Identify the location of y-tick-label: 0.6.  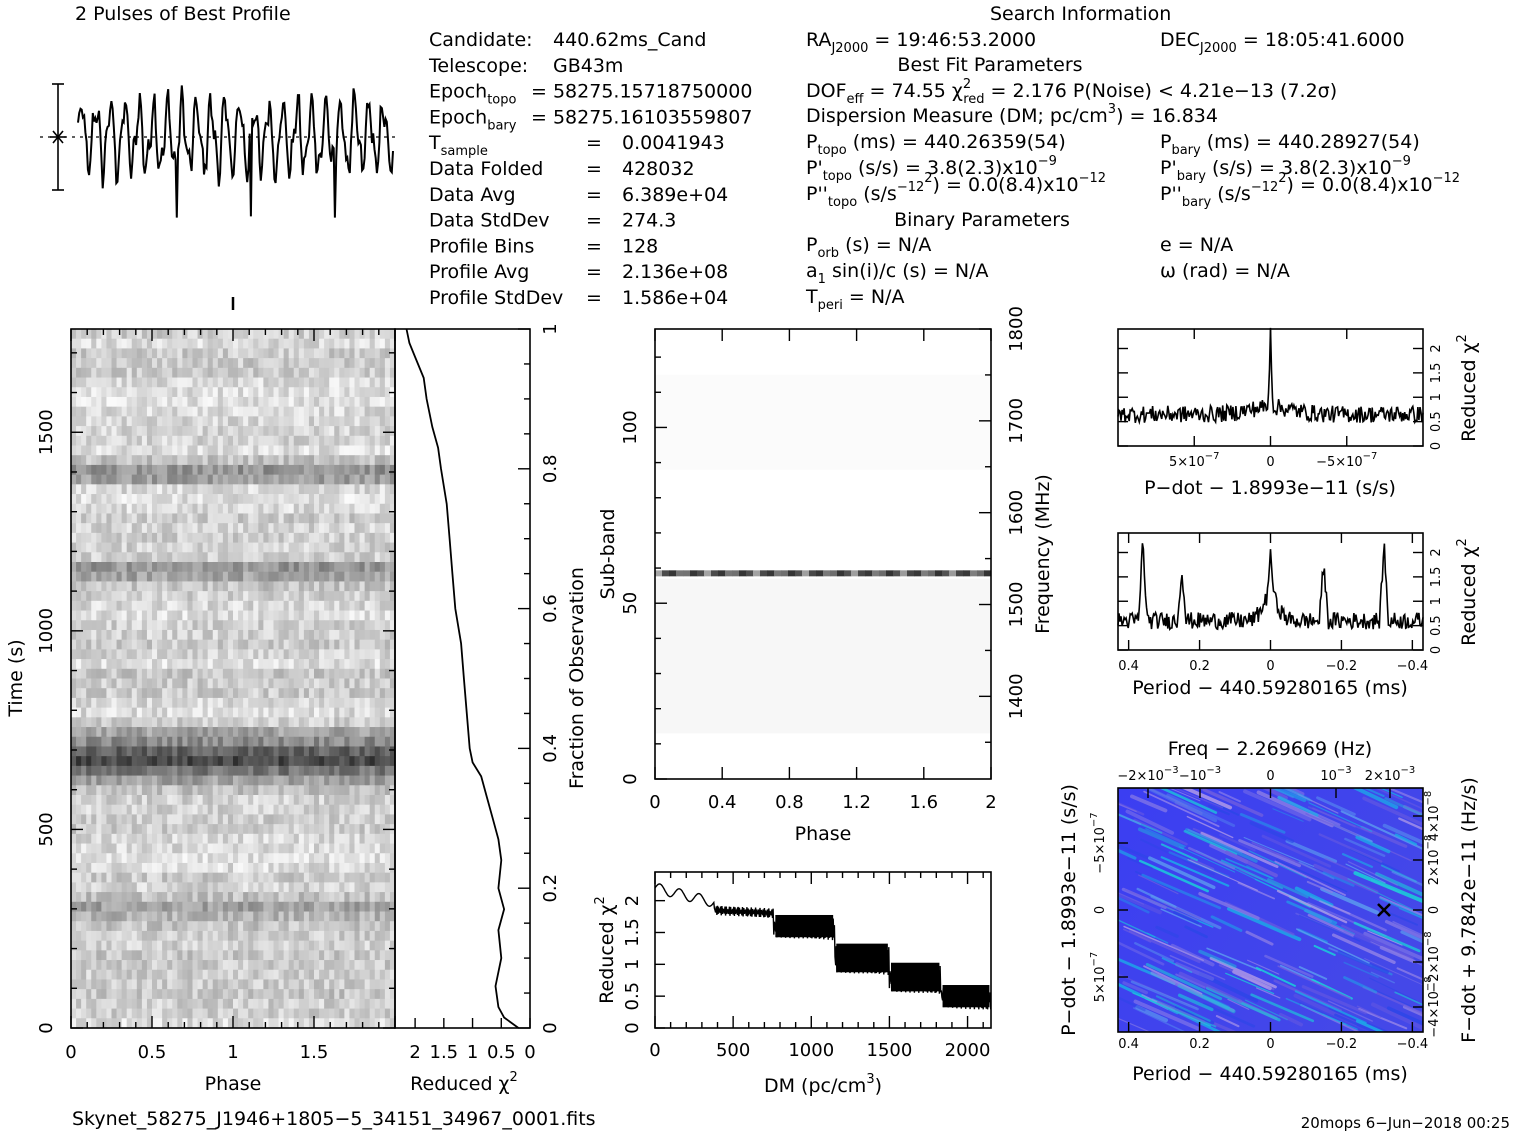
(550, 608).